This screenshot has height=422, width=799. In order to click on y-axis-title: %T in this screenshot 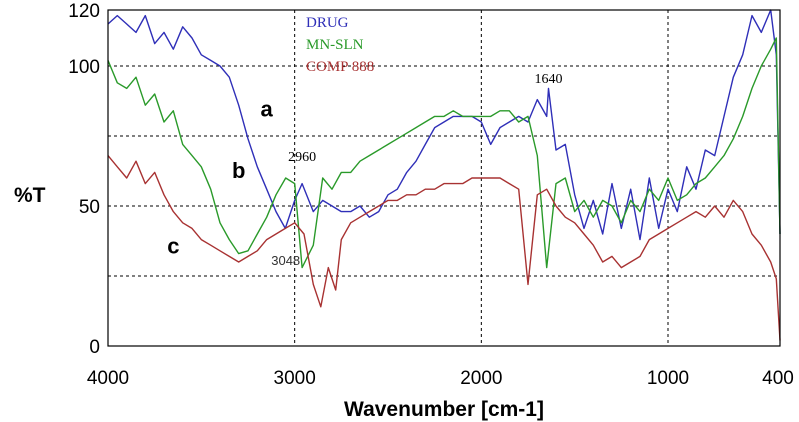, I will do `click(30, 195)`.